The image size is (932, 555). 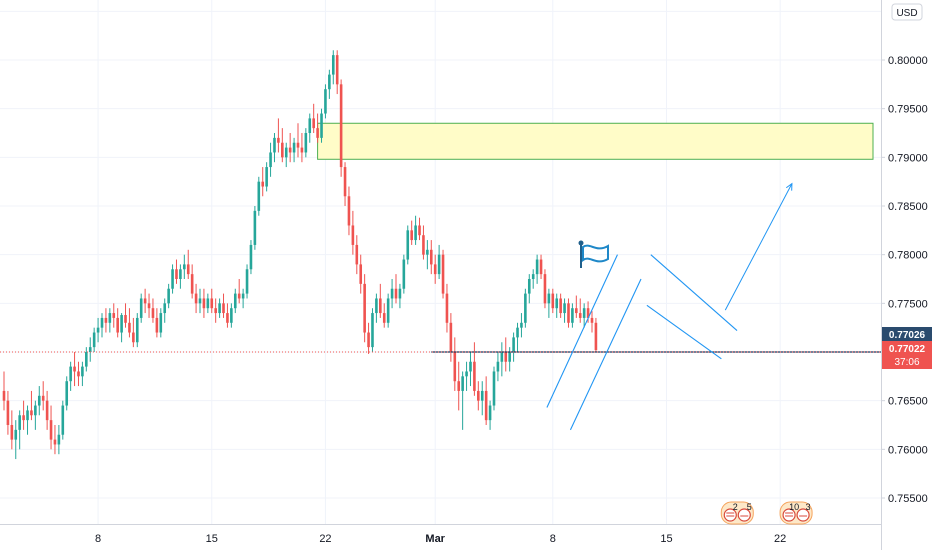 I want to click on projection-arrow-line, so click(x=758, y=247).